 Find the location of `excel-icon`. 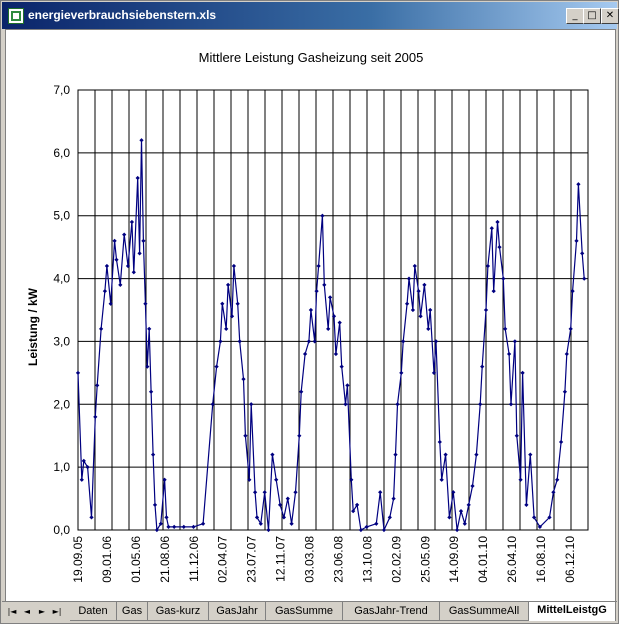

excel-icon is located at coordinates (16, 16).